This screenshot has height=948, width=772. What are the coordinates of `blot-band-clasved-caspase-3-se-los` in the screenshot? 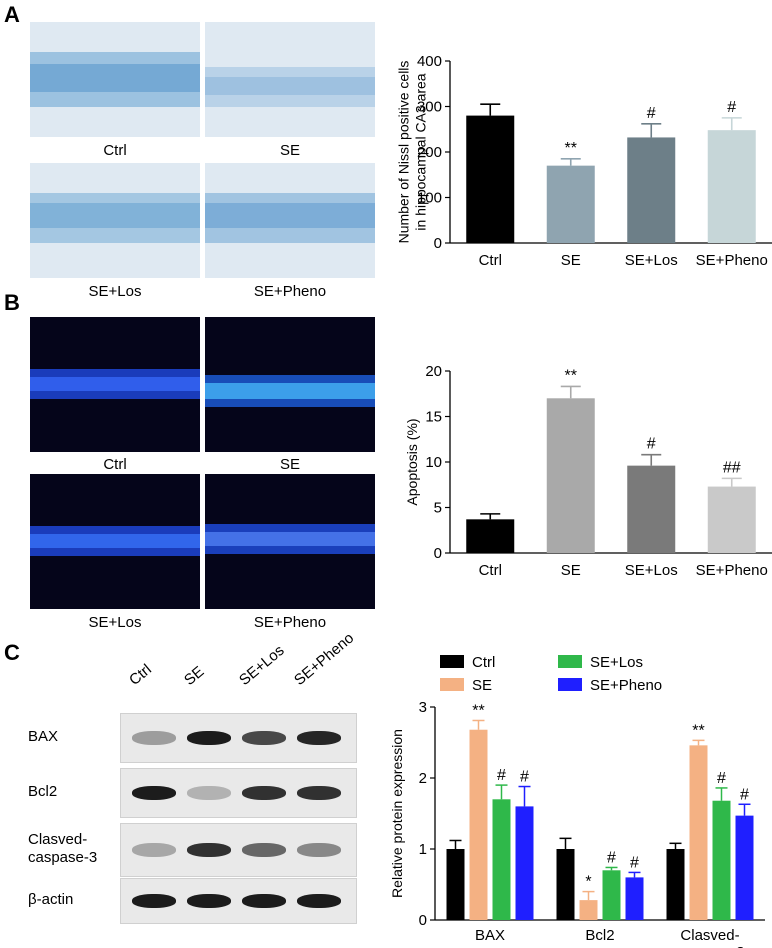 It's located at (264, 850).